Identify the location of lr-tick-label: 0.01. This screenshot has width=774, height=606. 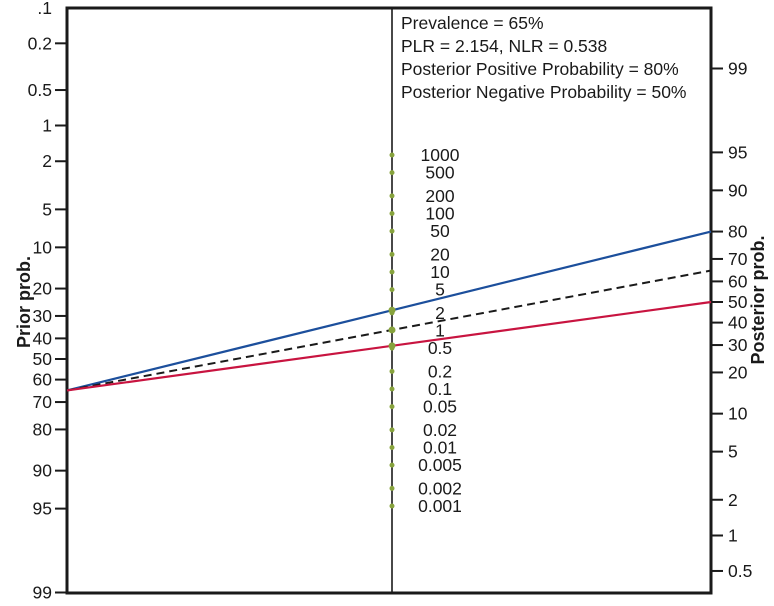
(440, 448).